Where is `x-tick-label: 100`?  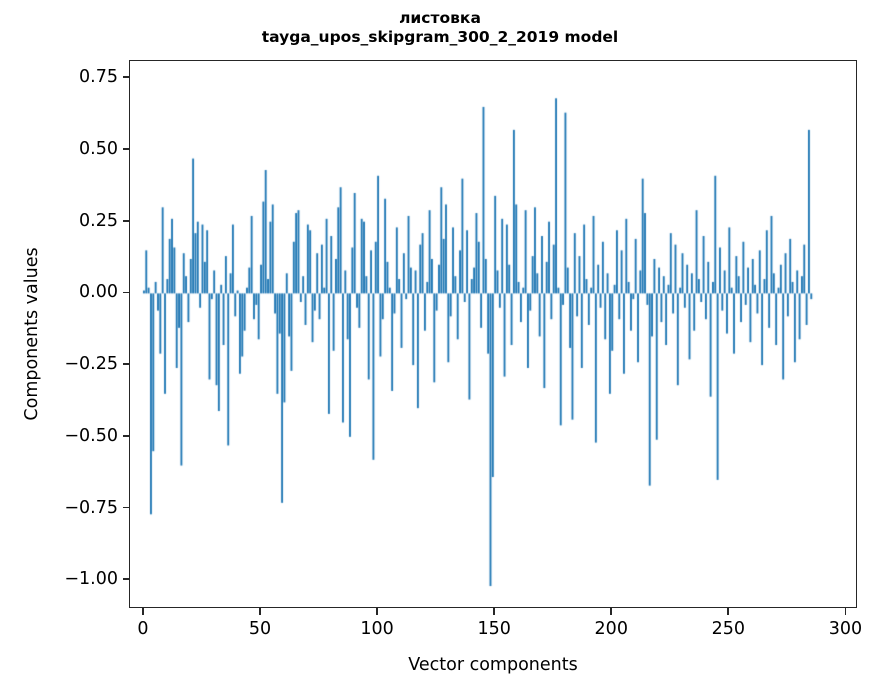 x-tick-label: 100 is located at coordinates (377, 629).